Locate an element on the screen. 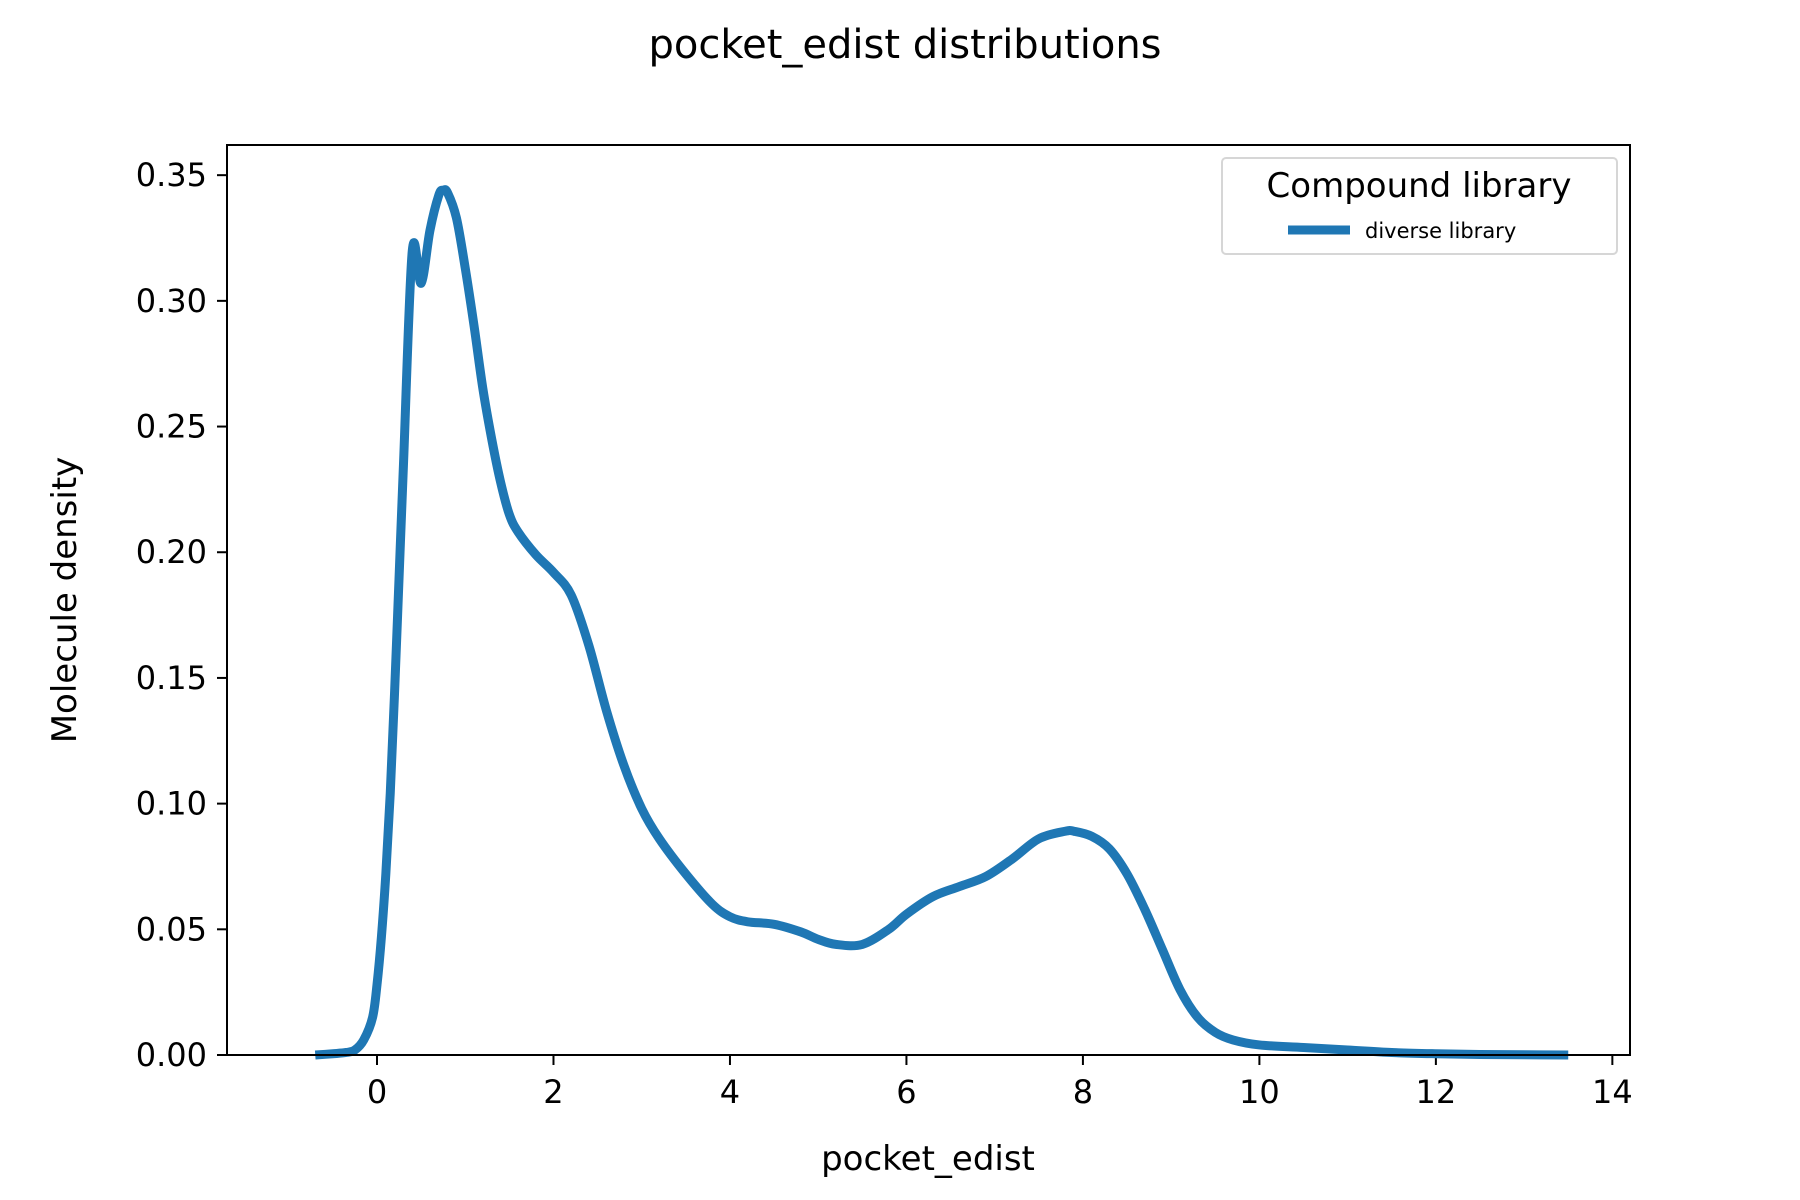  y-tick-label: 0.00 is located at coordinates (171, 1055).